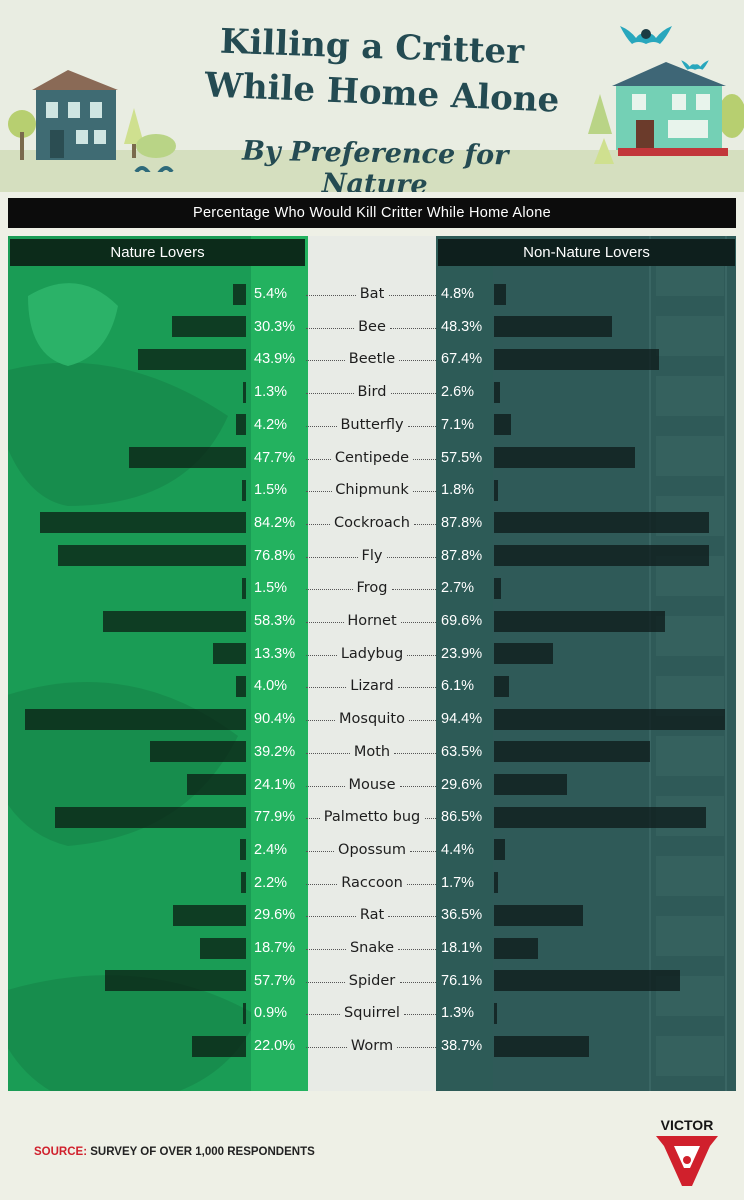 This screenshot has width=744, height=1200. What do you see at coordinates (372, 980) in the screenshot?
I see `critter-label-21: Spider` at bounding box center [372, 980].